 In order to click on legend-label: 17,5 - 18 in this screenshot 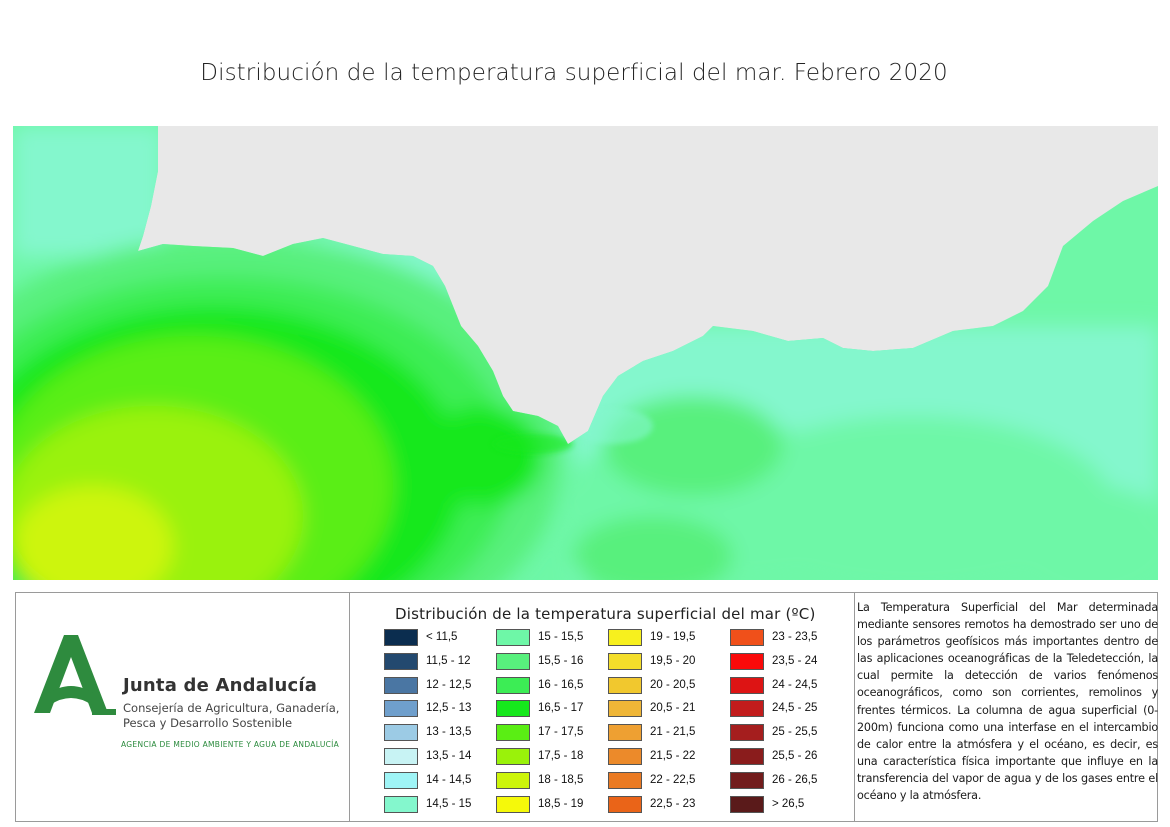, I will do `click(561, 756)`.